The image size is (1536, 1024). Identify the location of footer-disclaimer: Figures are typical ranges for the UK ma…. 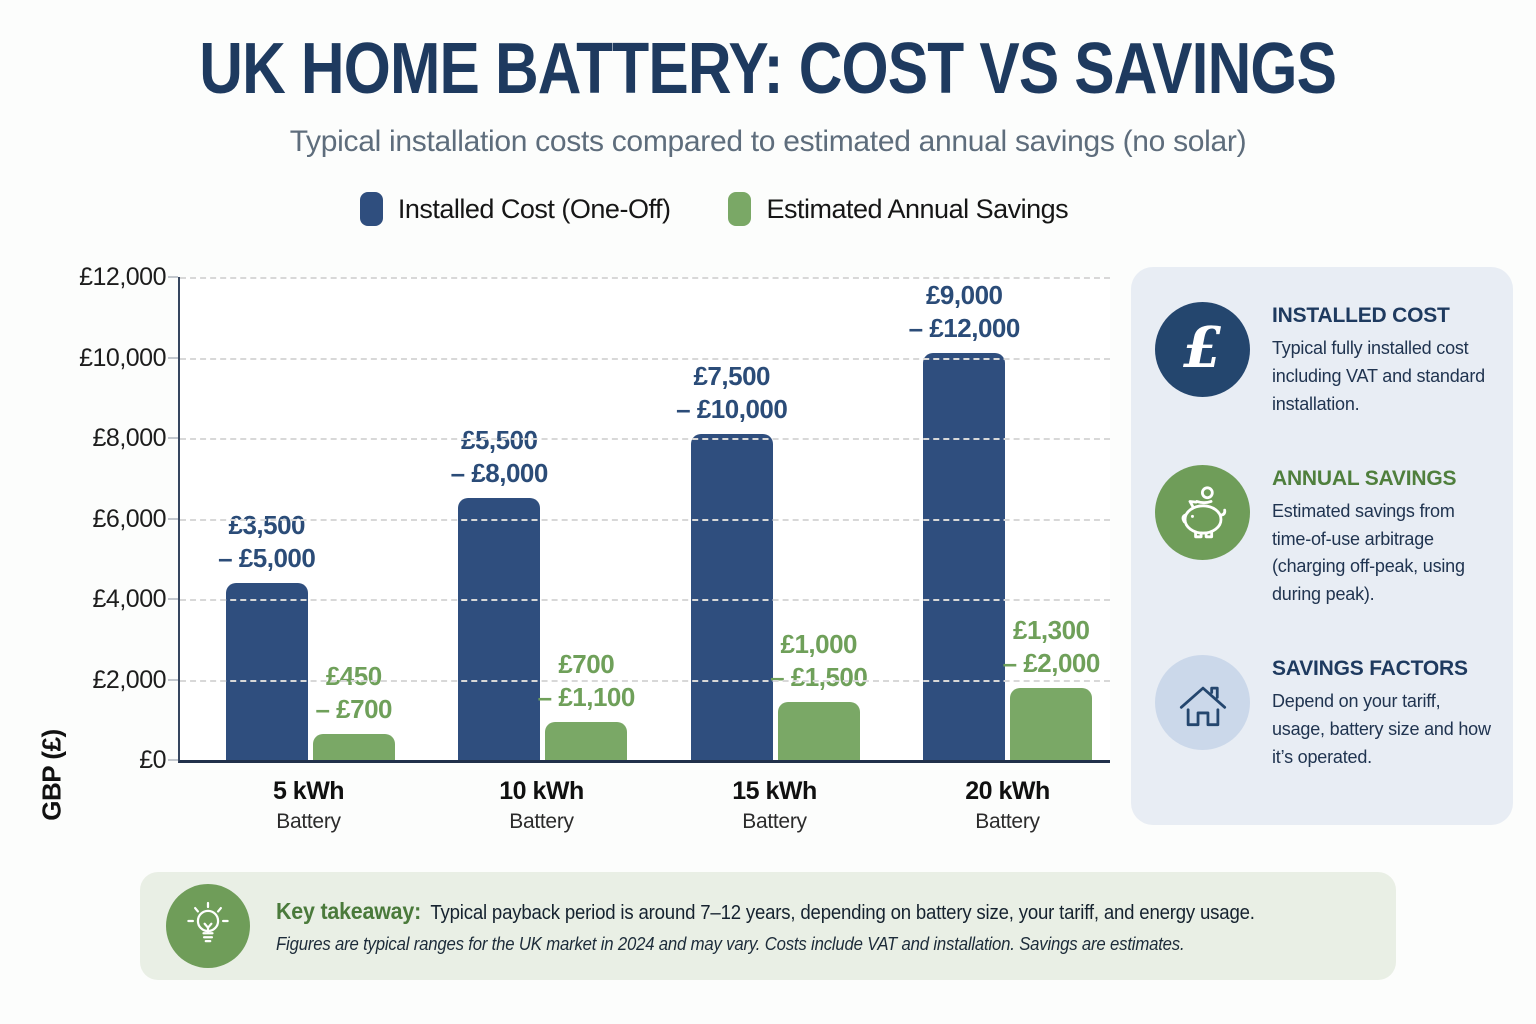
(730, 943).